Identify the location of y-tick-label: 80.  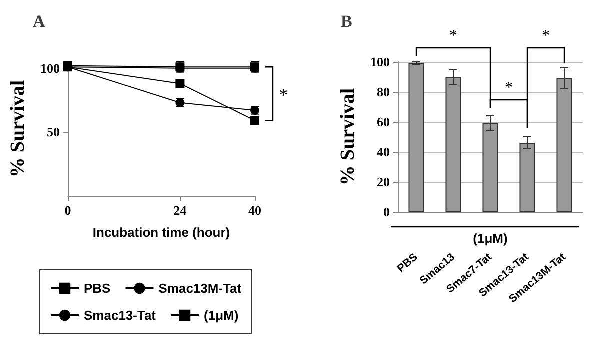
(383, 92).